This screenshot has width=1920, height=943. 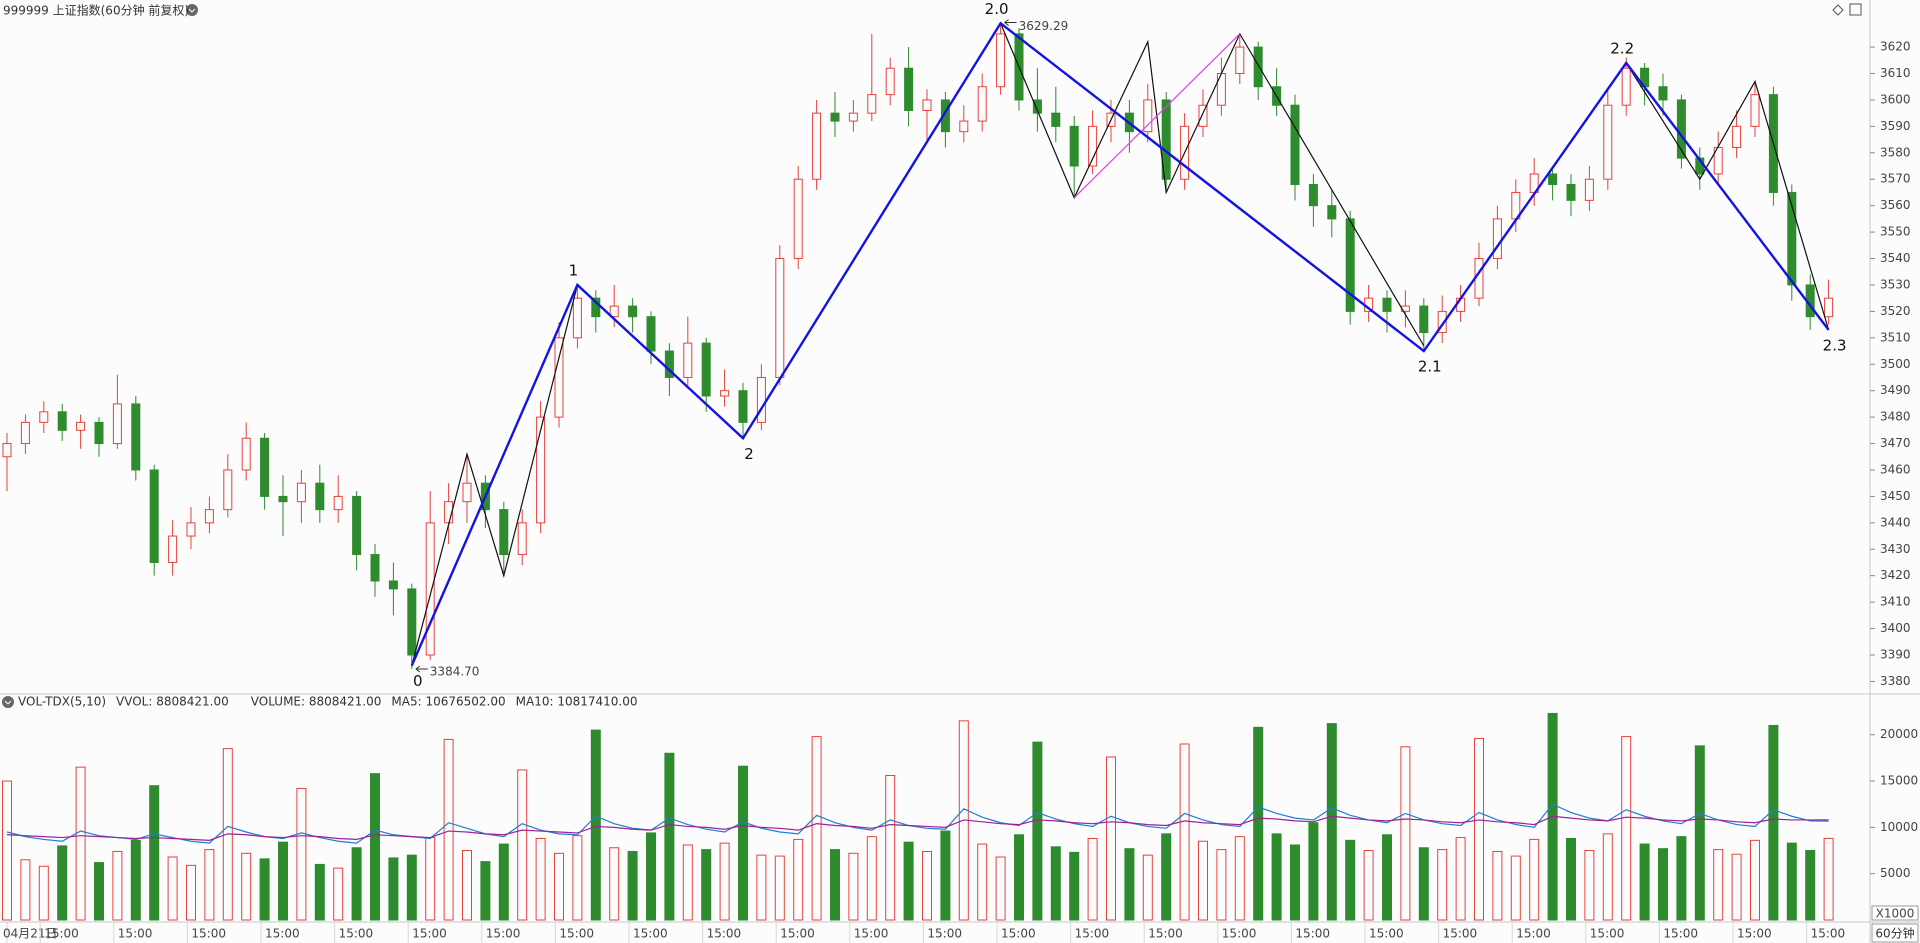 What do you see at coordinates (1895, 549) in the screenshot?
I see `y-tick-label: 3430` at bounding box center [1895, 549].